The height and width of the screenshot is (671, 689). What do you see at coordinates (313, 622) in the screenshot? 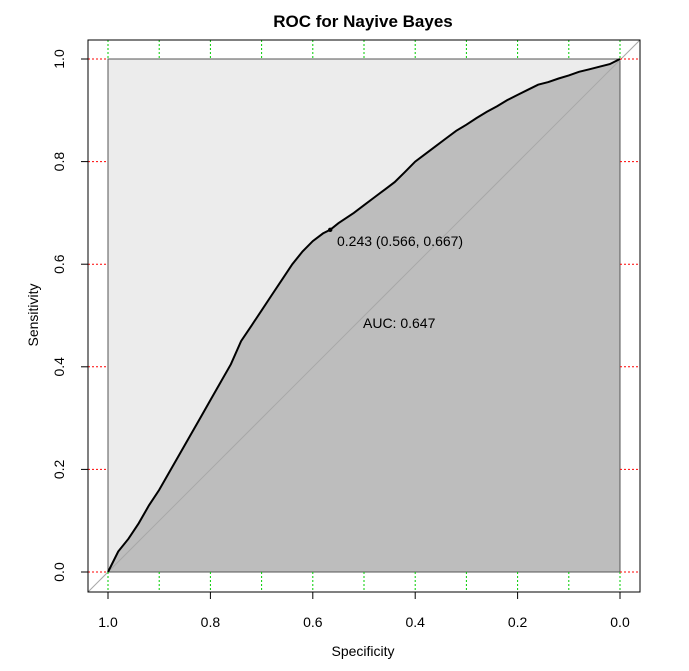
I see `x-tick-label: 0.6` at bounding box center [313, 622].